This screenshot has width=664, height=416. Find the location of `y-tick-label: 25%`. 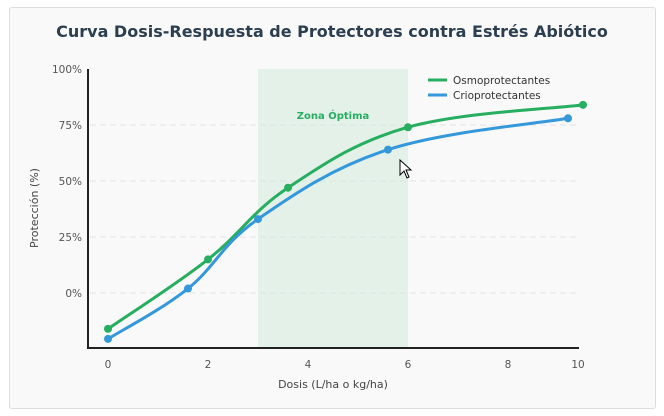

y-tick-label: 25% is located at coordinates (70, 238).